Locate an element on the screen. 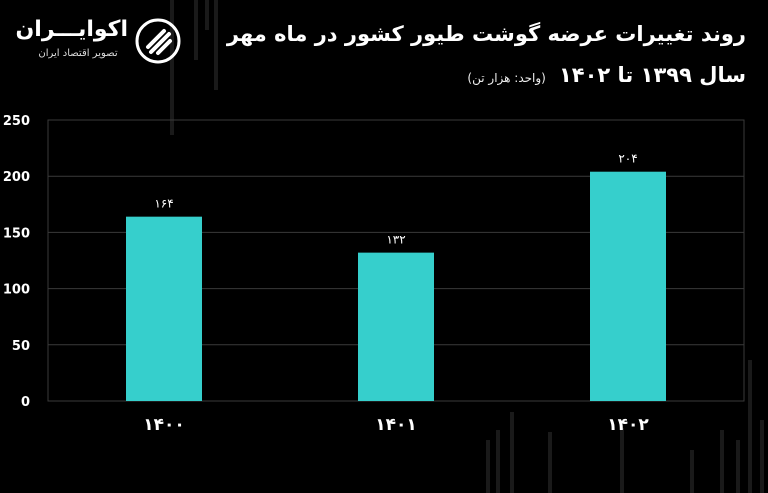 Image resolution: width=768 pixels, height=493 pixels. ecoiran-logo-mark-icon is located at coordinates (158, 41).